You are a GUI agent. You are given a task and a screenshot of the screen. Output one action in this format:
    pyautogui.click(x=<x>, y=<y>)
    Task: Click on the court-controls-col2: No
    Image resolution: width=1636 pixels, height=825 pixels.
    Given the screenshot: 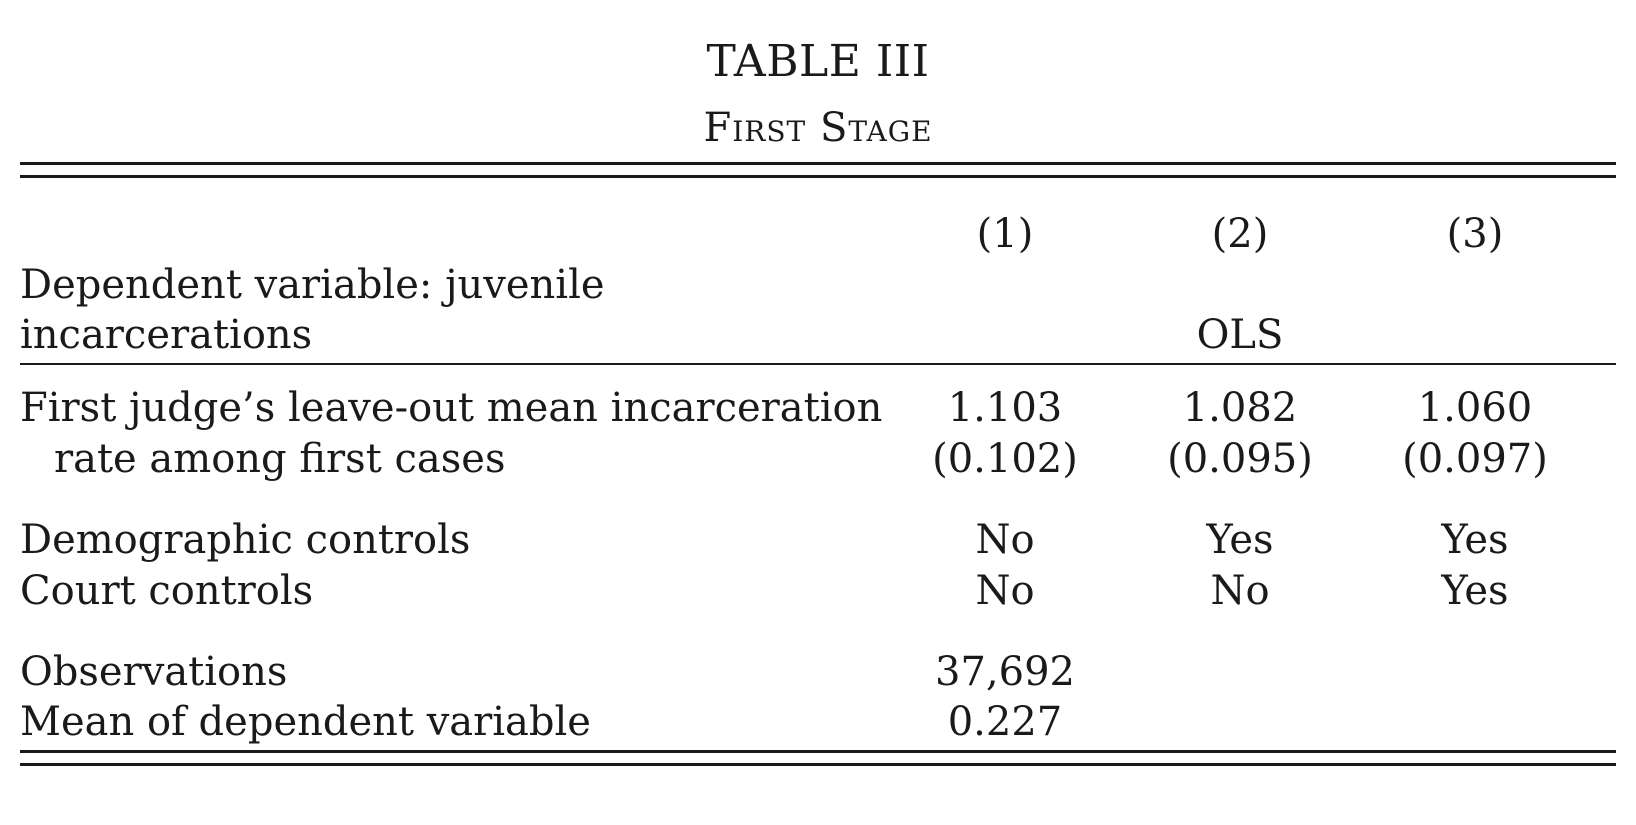 What is the action you would take?
    pyautogui.click(x=1240, y=591)
    